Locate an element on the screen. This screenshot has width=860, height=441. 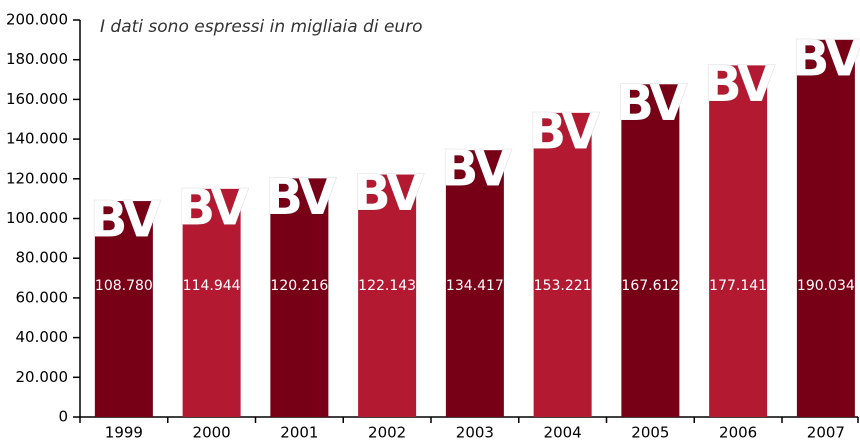
x-tick-label: 2002 is located at coordinates (387, 432).